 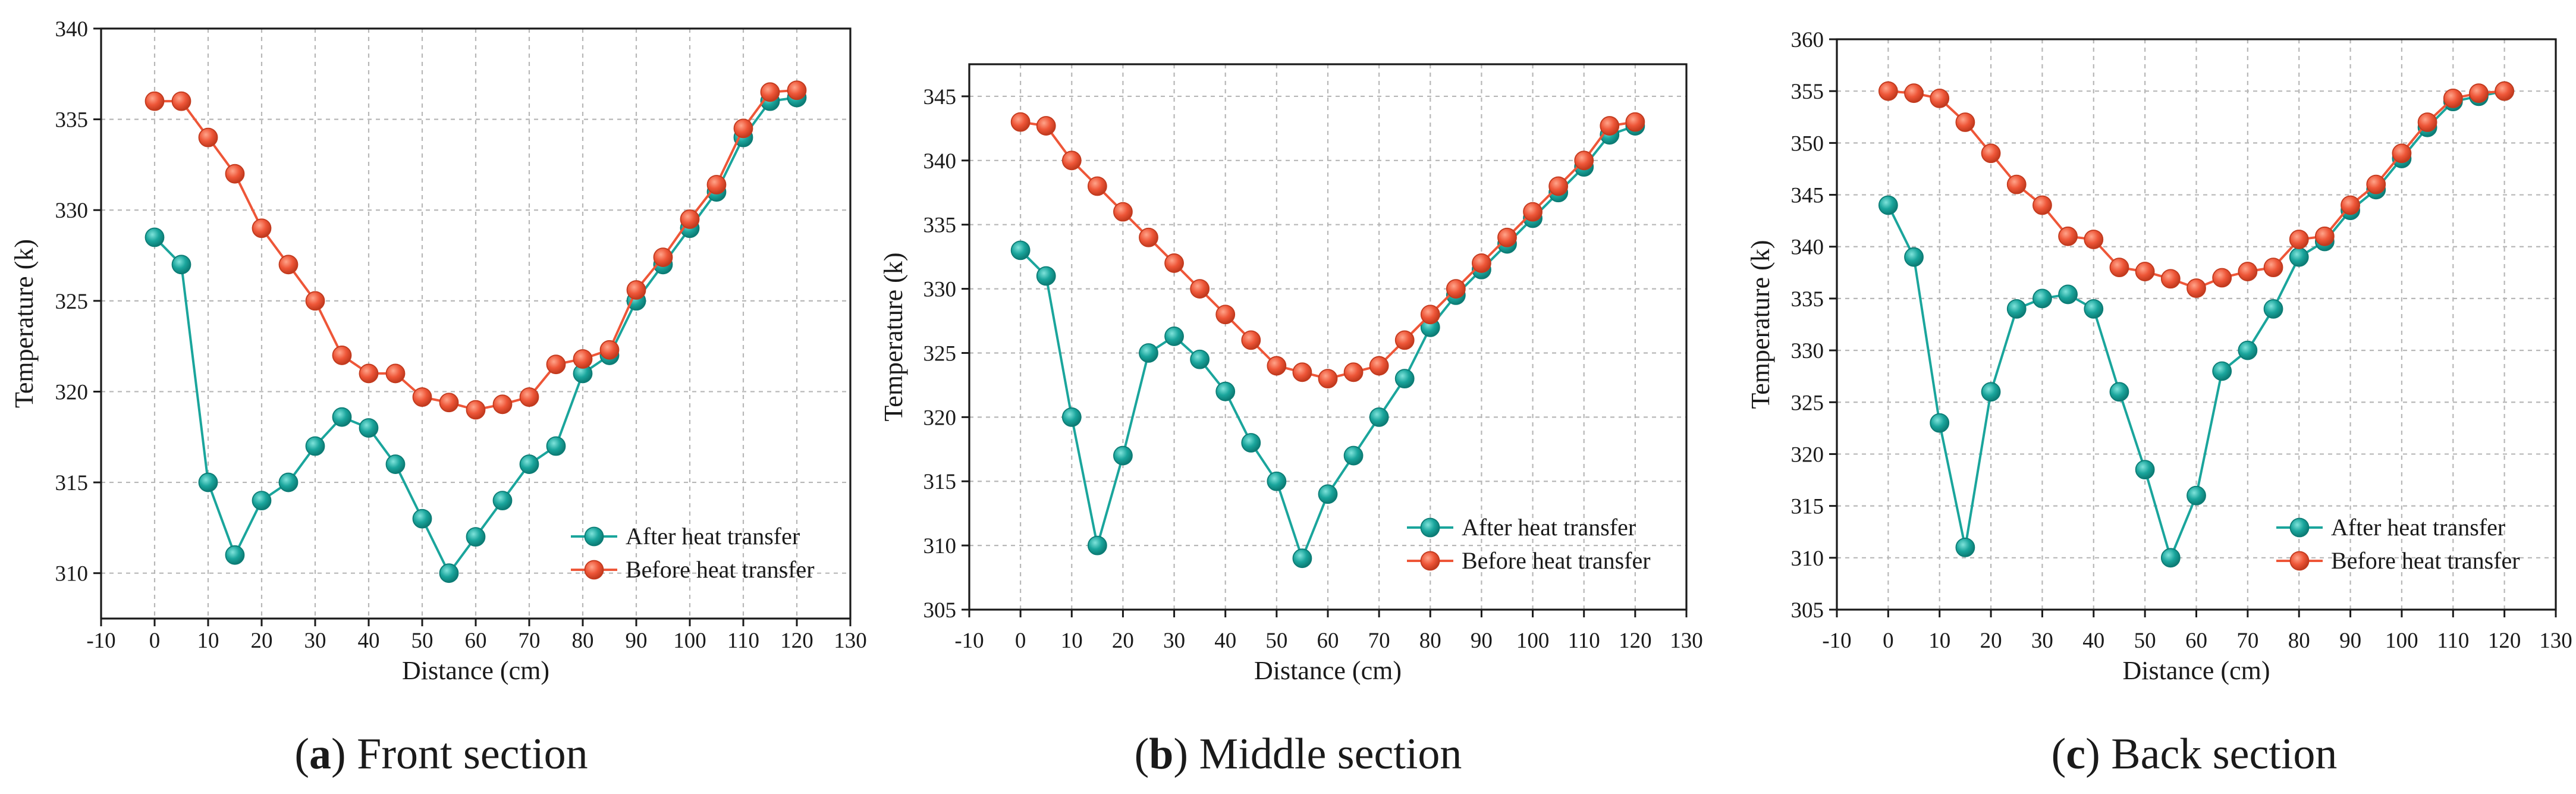 I want to click on caption-letter: c, so click(x=2075, y=754).